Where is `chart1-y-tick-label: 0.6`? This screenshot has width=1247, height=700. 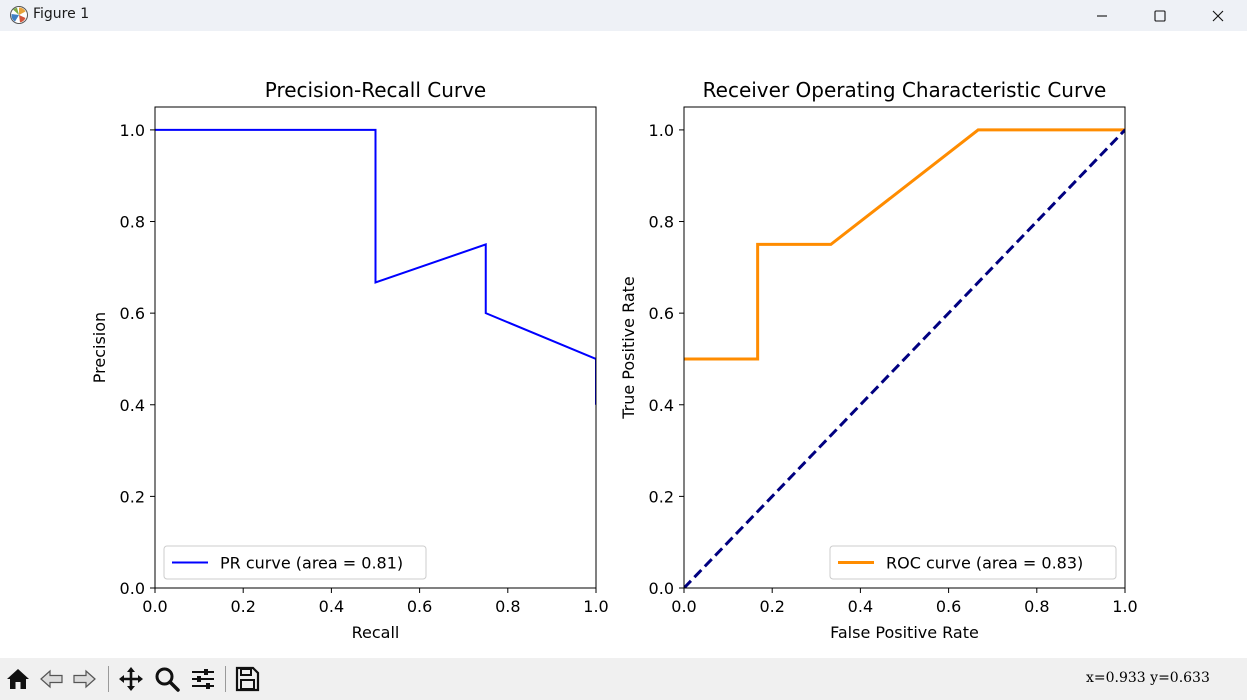 chart1-y-tick-label: 0.6 is located at coordinates (132, 313).